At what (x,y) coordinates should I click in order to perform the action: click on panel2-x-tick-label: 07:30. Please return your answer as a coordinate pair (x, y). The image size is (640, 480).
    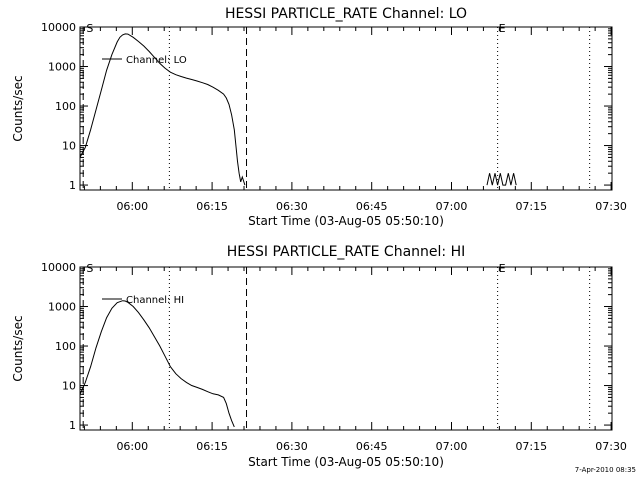
    Looking at the image, I should click on (611, 446).